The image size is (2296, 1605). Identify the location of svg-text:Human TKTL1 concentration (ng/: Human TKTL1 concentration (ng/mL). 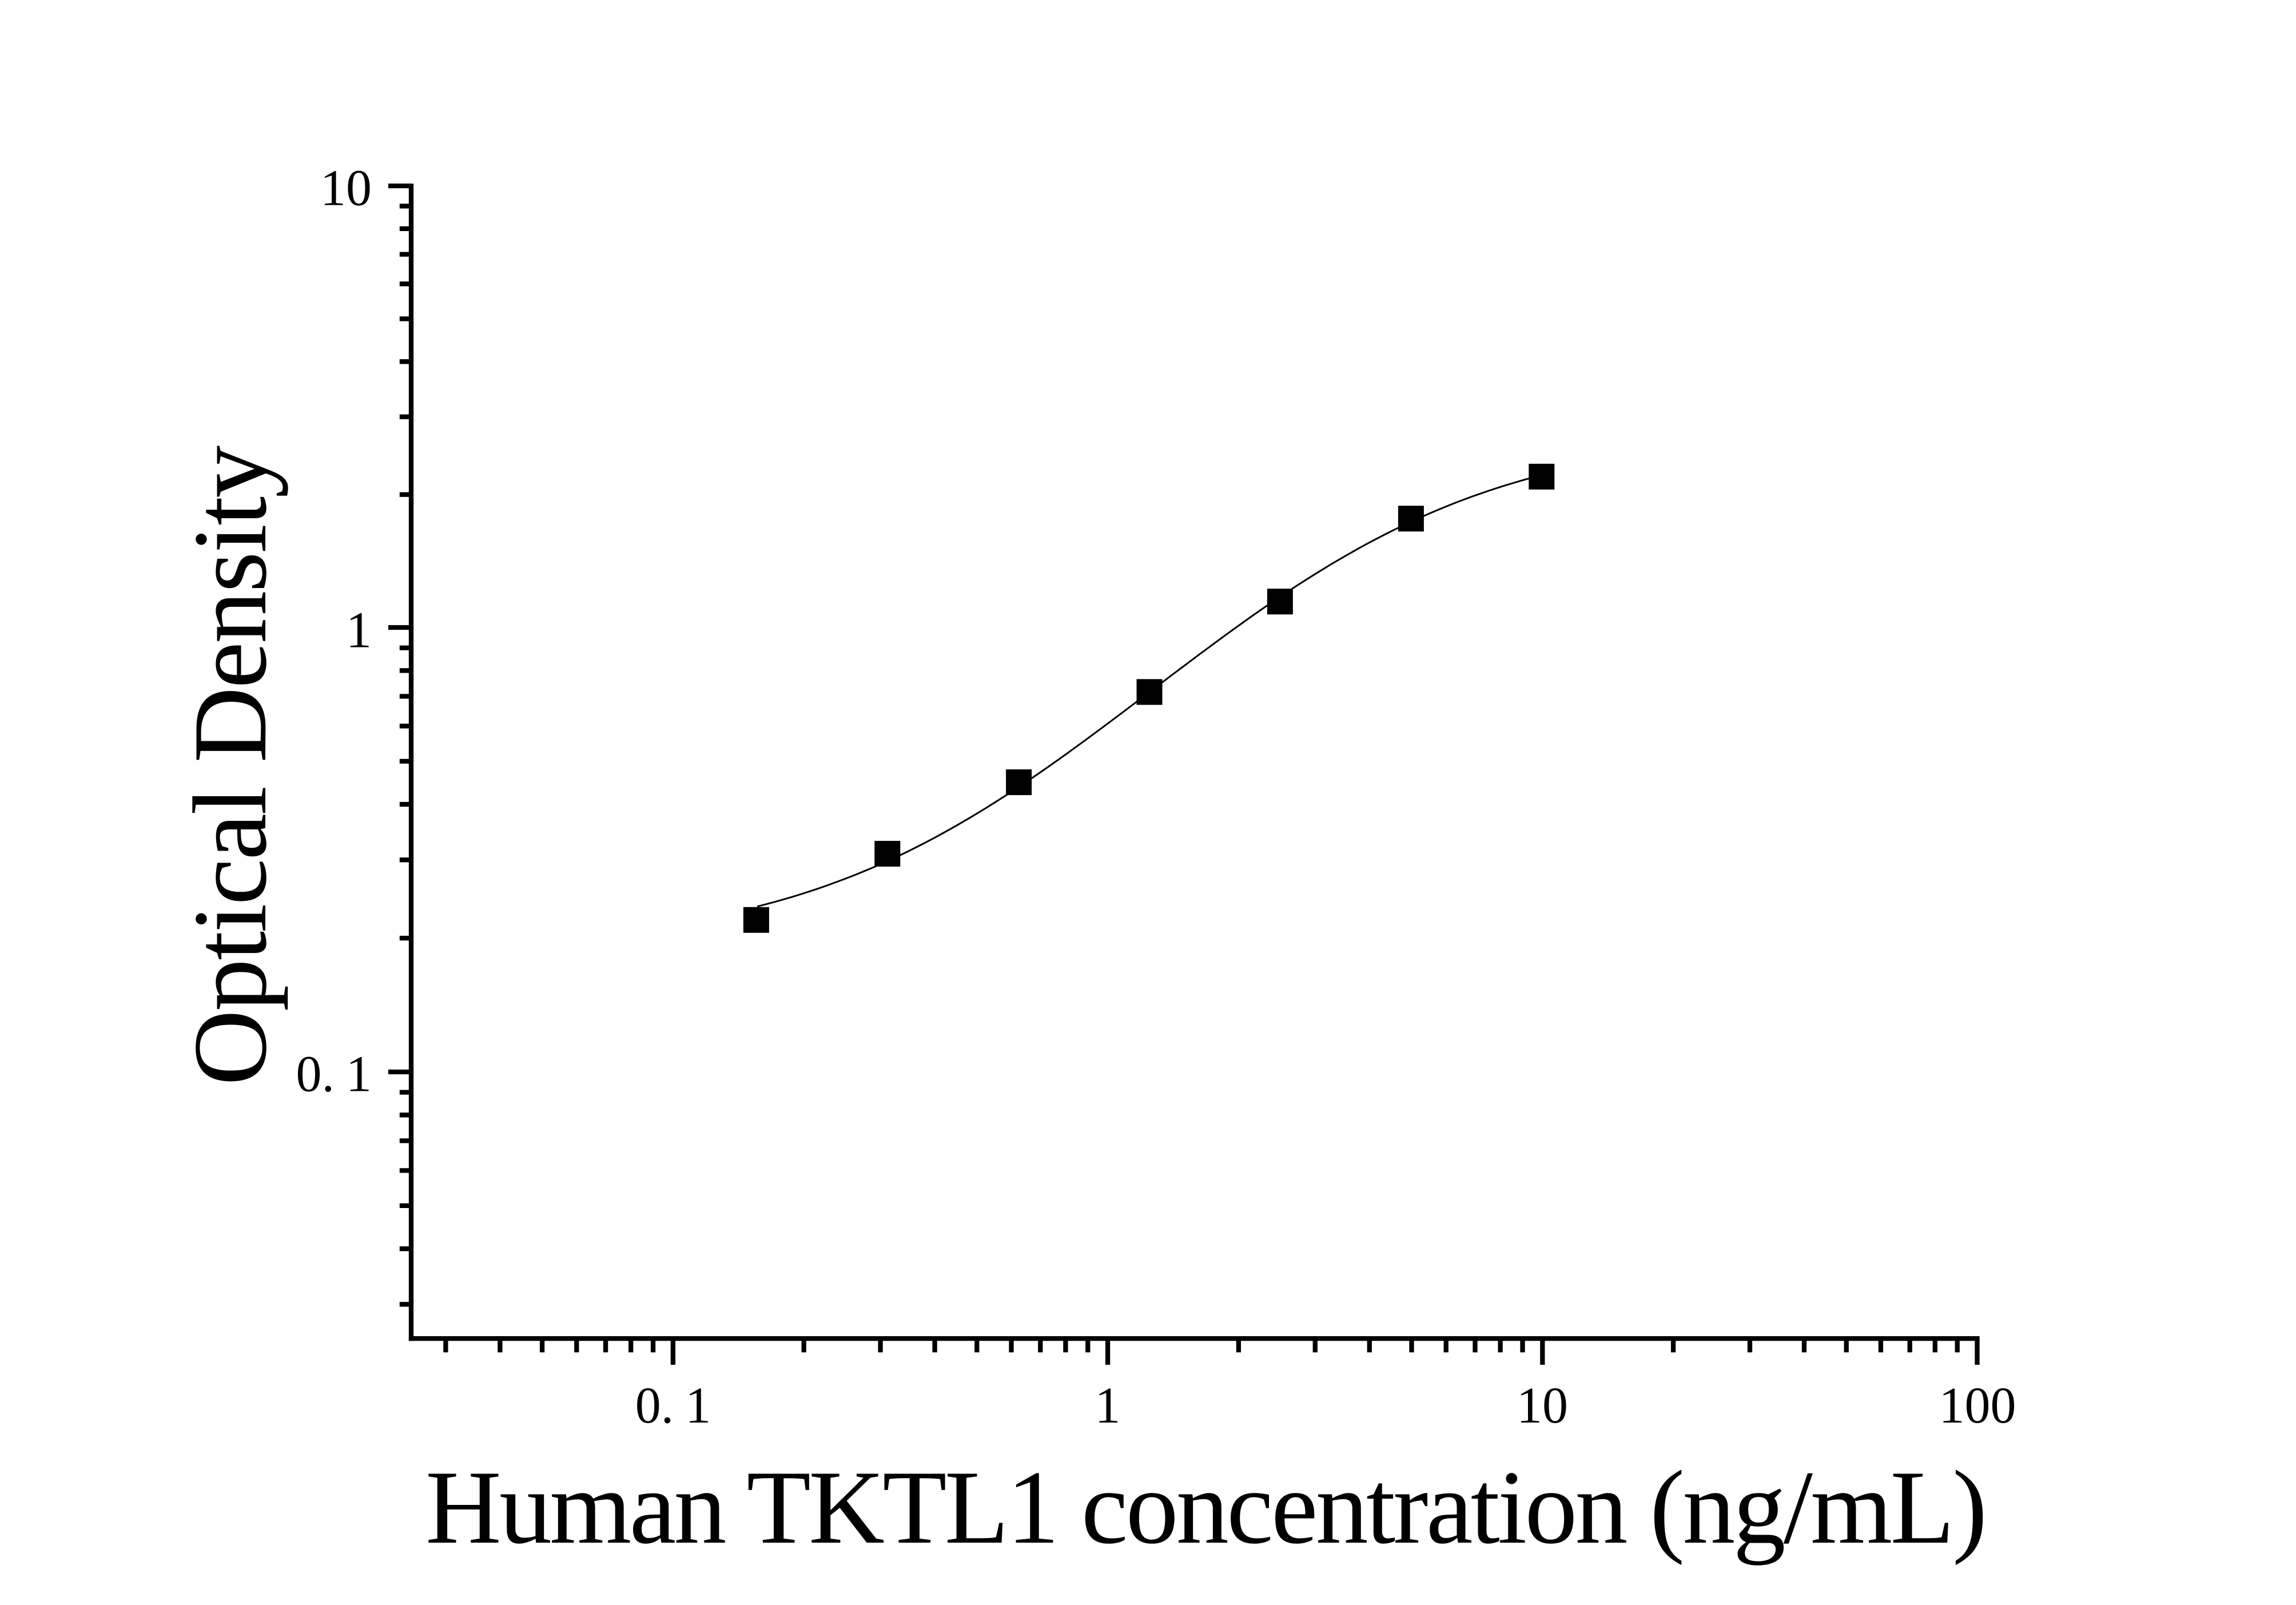
(1205, 1507).